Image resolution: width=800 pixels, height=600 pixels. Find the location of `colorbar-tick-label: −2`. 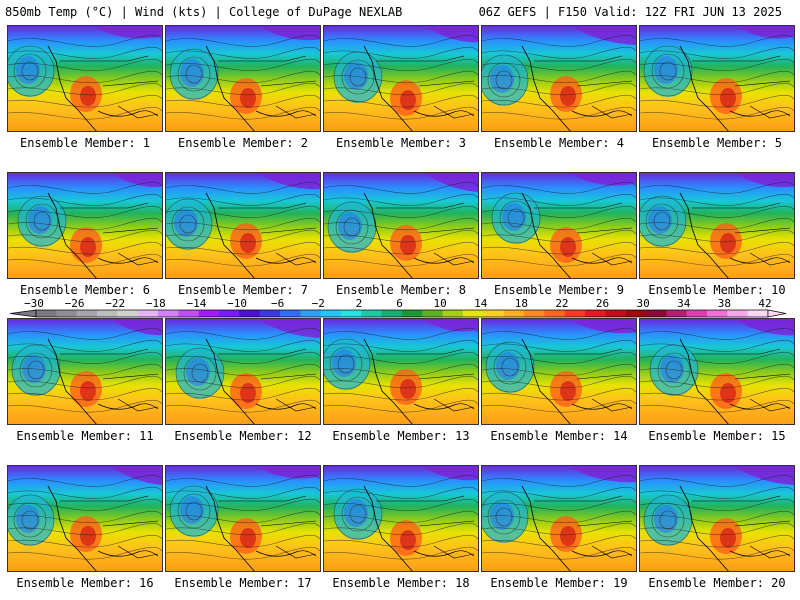

colorbar-tick-label: −2 is located at coordinates (318, 303).